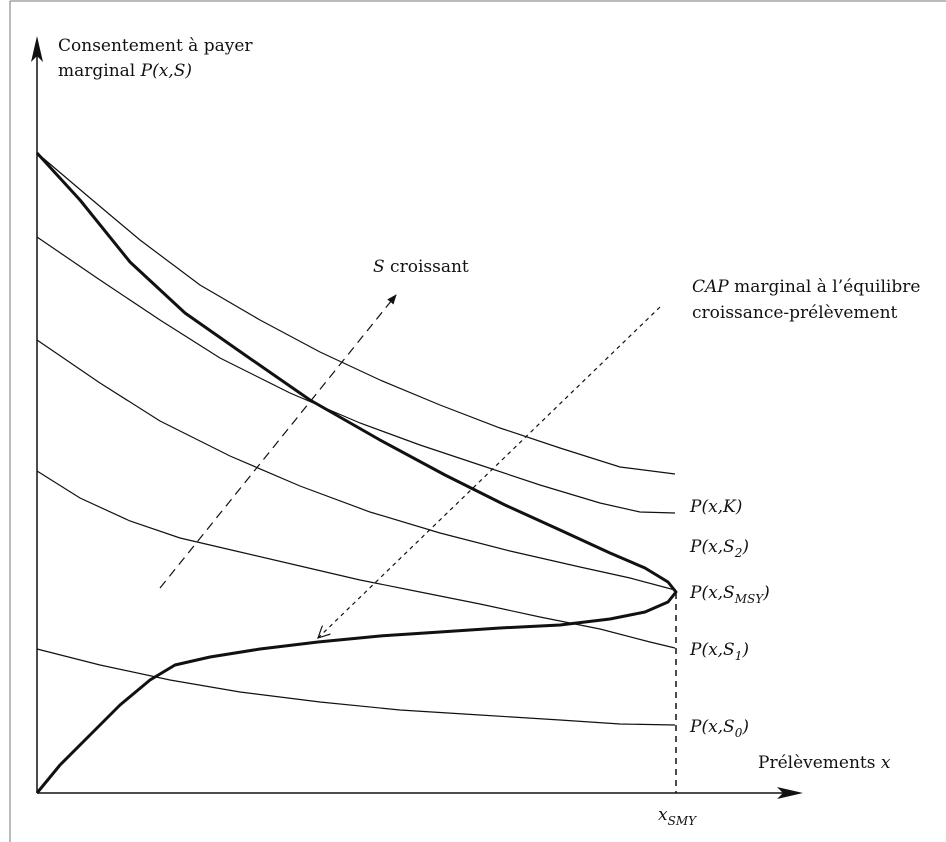 The width and height of the screenshot is (946, 842). I want to click on curve-p-x-s1, so click(356, 559).